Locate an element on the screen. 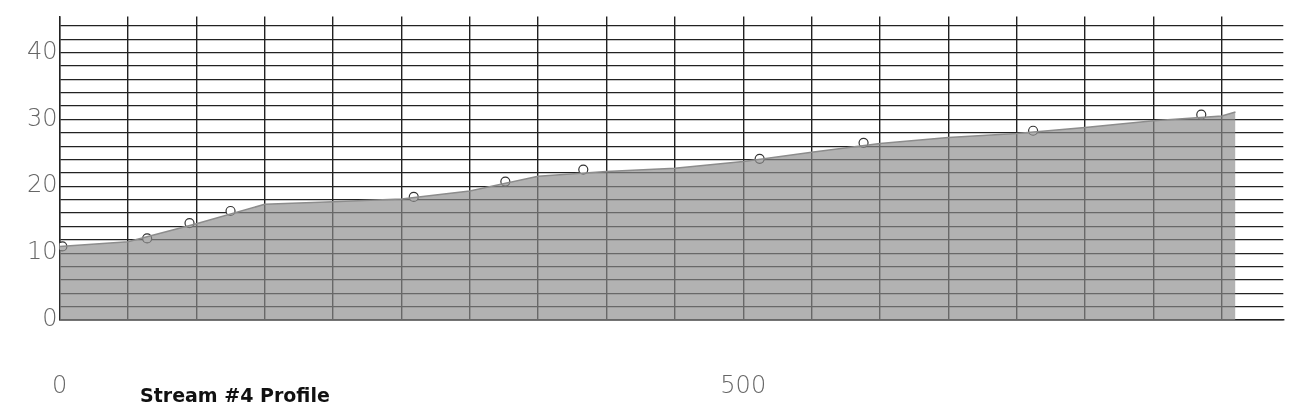  y-tick-label: 0 is located at coordinates (50, 318).